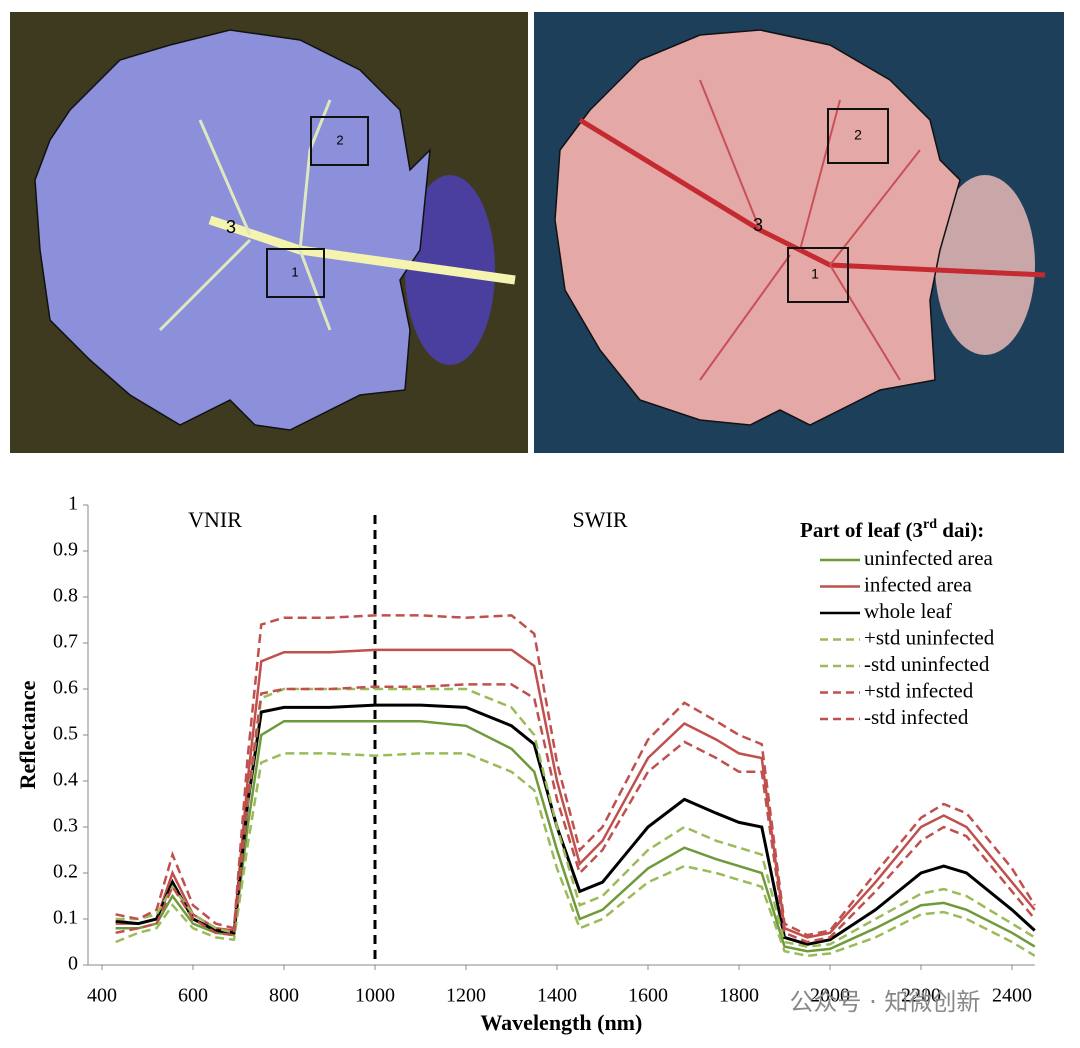 This screenshot has height=1048, width=1080. I want to click on legend-label: +std infected, so click(919, 690).